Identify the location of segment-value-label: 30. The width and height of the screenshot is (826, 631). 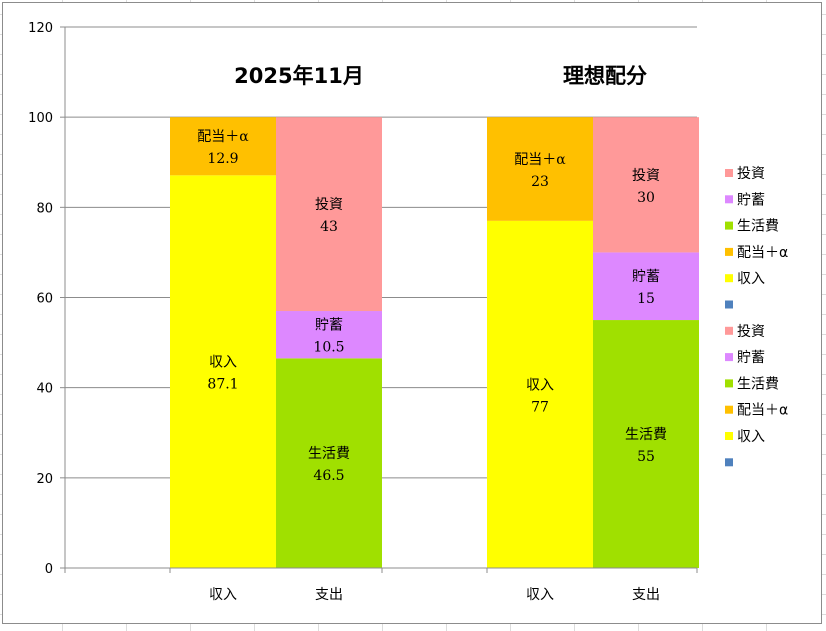
(646, 198).